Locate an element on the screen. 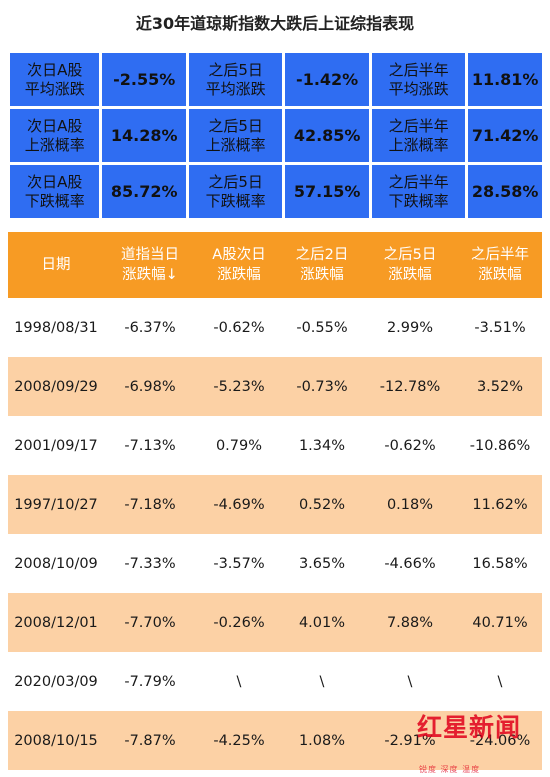  table-cell-value: 40.71% is located at coordinates (500, 622).